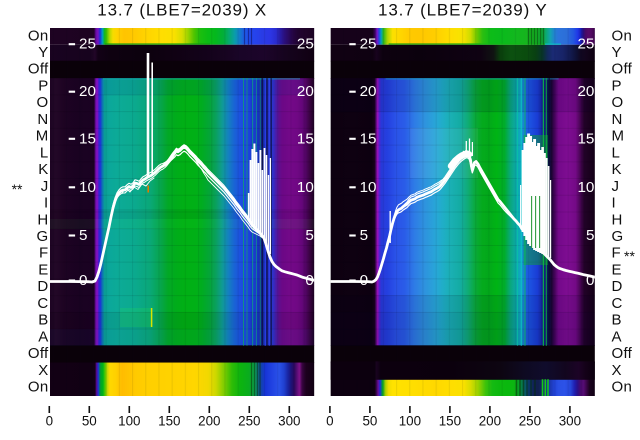 The height and width of the screenshot is (440, 640). What do you see at coordinates (182, 10) in the screenshot?
I see `svg-text: 13.7 (LBE7=2039) X` at bounding box center [182, 10].